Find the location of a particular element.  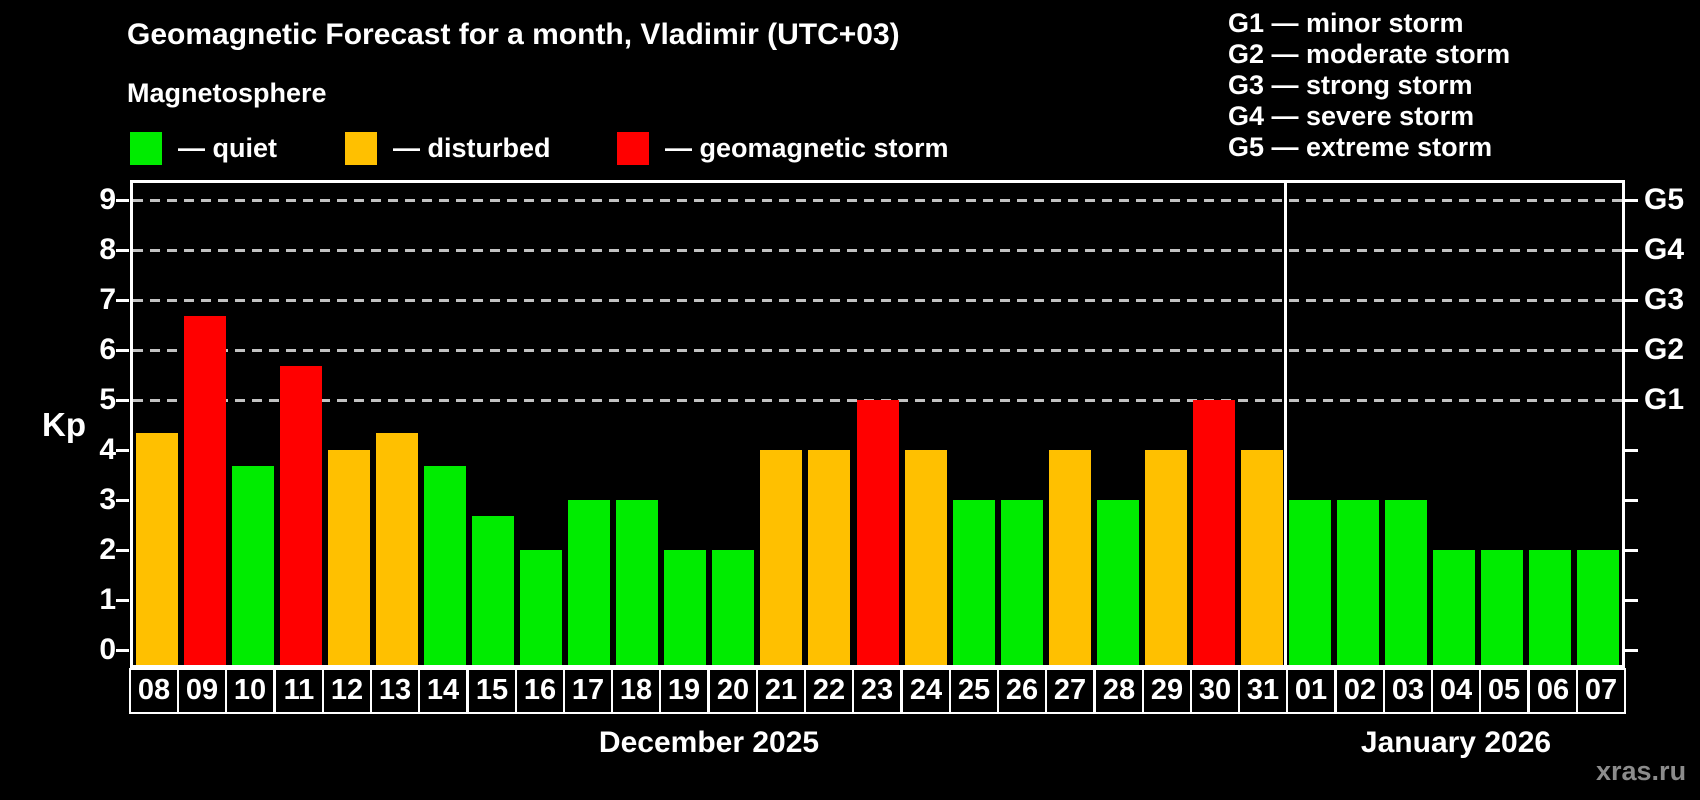

date-label-23: 23 is located at coordinates (877, 691).